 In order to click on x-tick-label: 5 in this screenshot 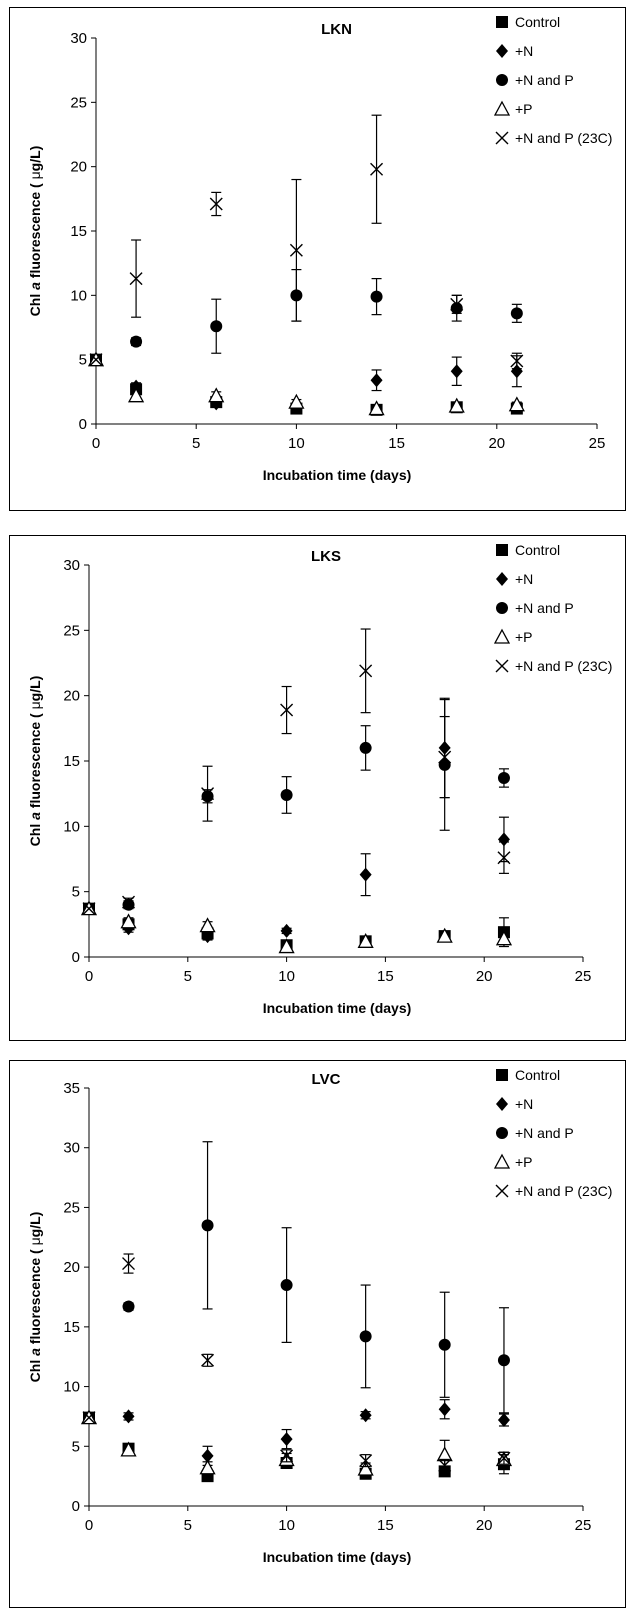, I will do `click(188, 1525)`.